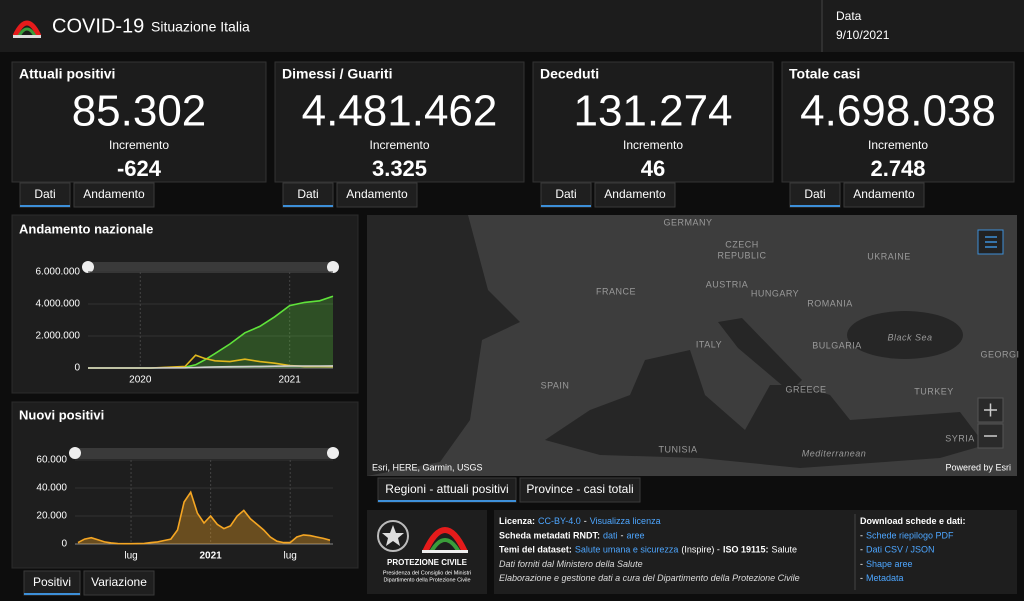 The height and width of the screenshot is (601, 1024). I want to click on increment-value: -624, so click(139, 168).